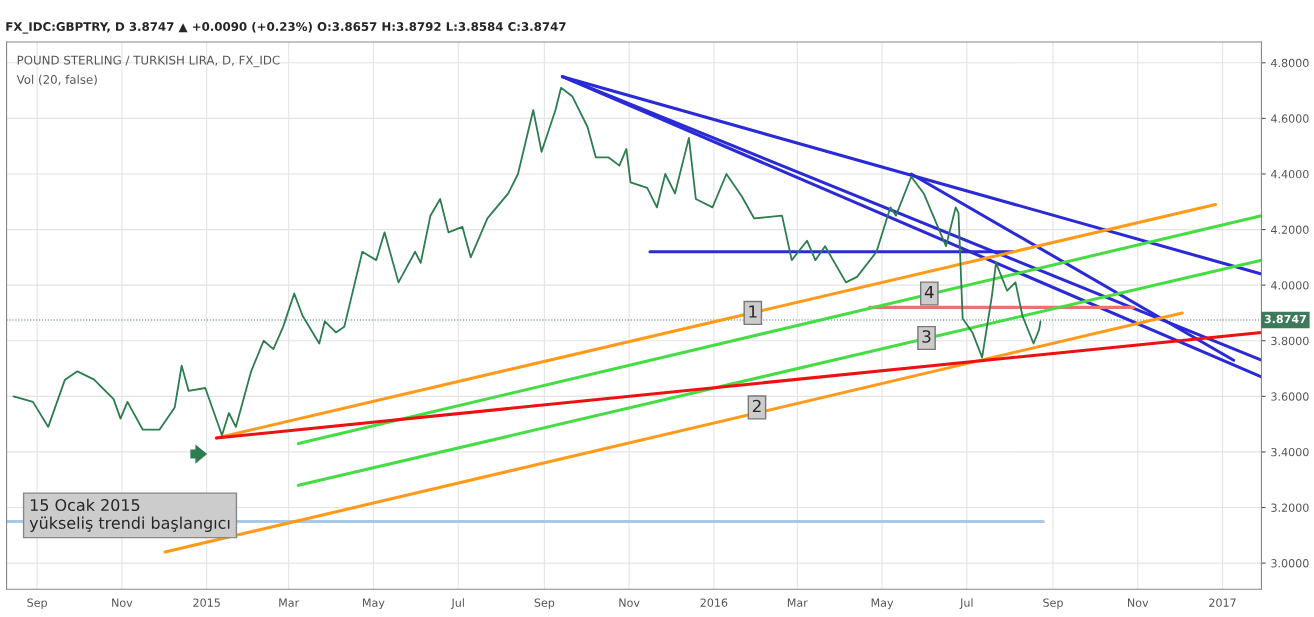 Image resolution: width=1314 pixels, height=617 pixels. What do you see at coordinates (1290, 341) in the screenshot?
I see `y-tick-label: 3.8000` at bounding box center [1290, 341].